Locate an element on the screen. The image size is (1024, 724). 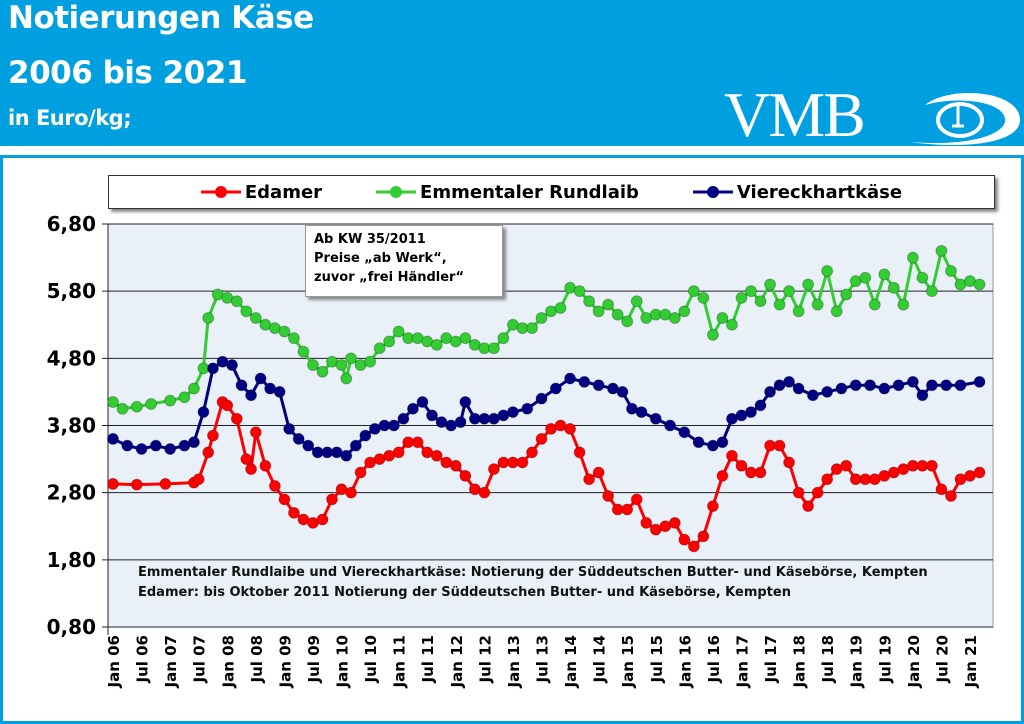
page-title: Notierungen Käse is located at coordinates (161, 18).